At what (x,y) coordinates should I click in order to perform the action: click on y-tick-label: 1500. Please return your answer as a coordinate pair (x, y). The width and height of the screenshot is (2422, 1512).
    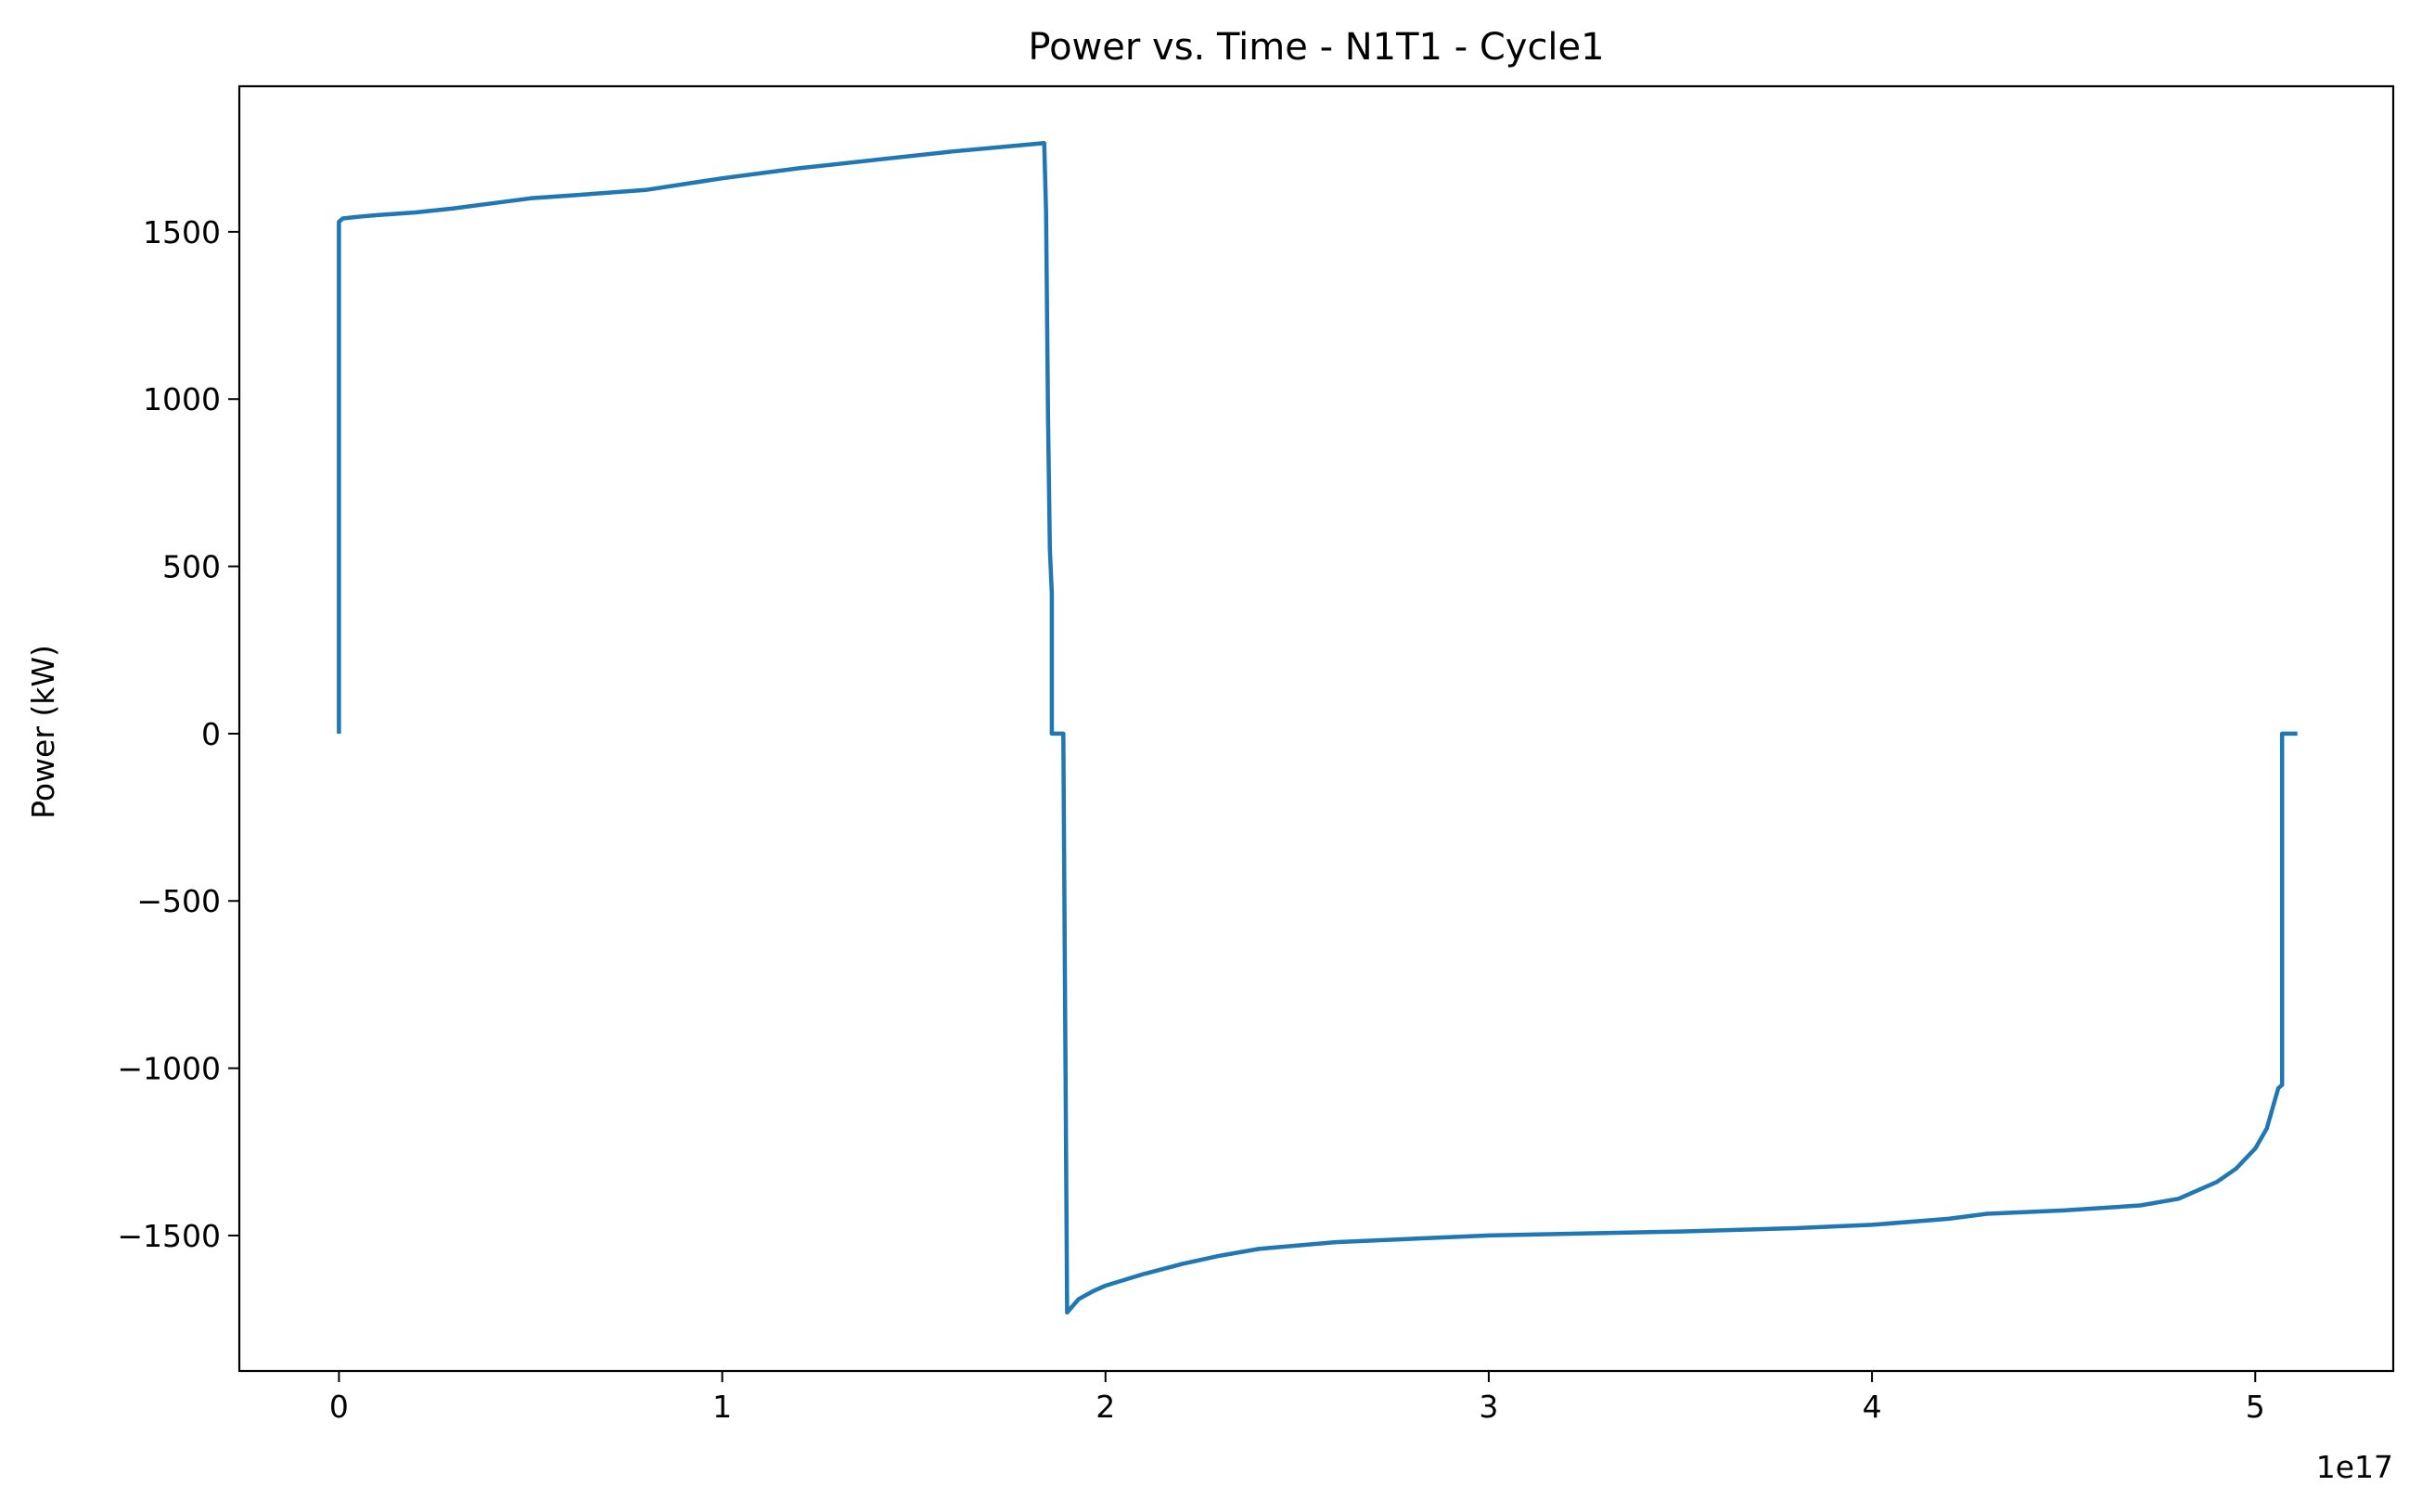
    Looking at the image, I should click on (182, 232).